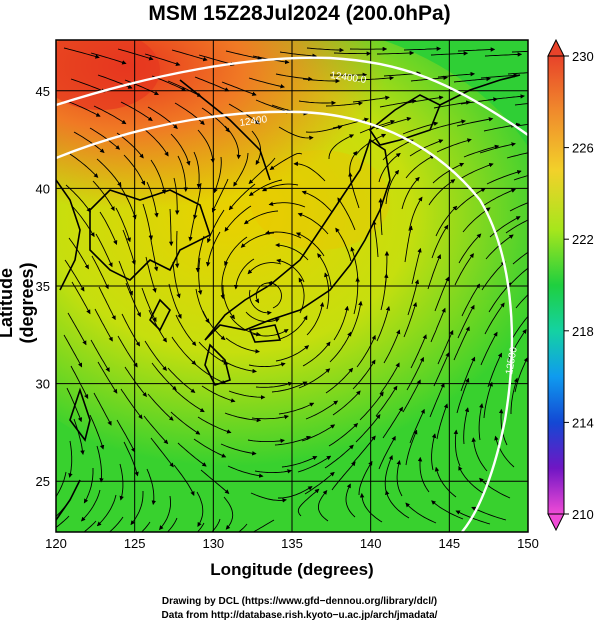 The image size is (599, 625). I want to click on colorbar-tick-label: 226, so click(583, 148).